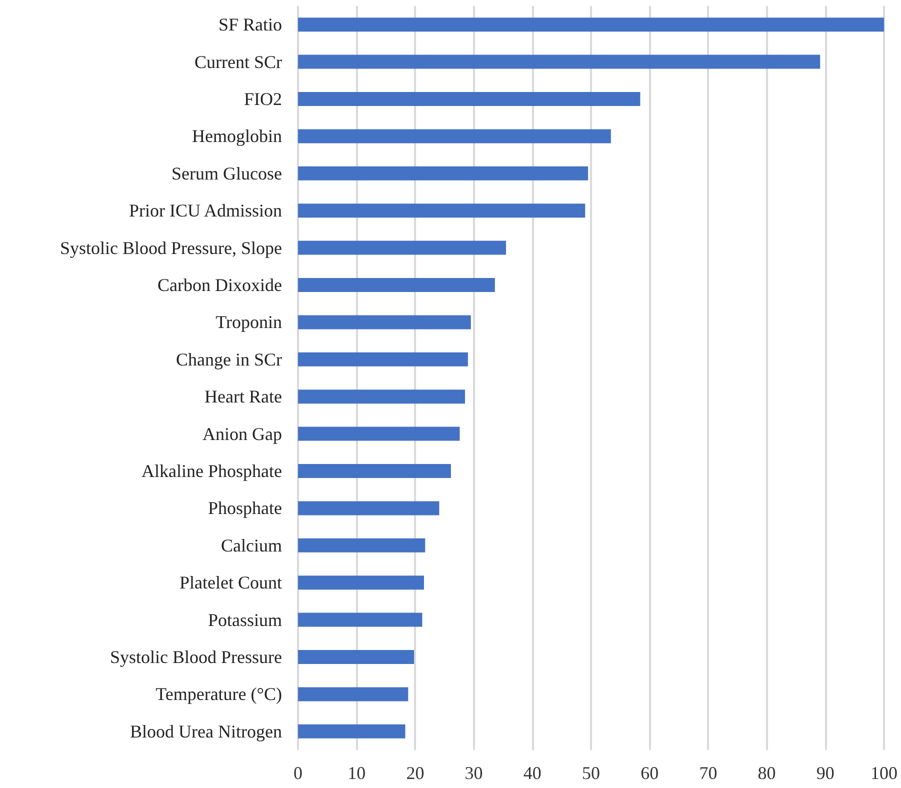  What do you see at coordinates (242, 434) in the screenshot?
I see `y-tick-label: Anion Gap` at bounding box center [242, 434].